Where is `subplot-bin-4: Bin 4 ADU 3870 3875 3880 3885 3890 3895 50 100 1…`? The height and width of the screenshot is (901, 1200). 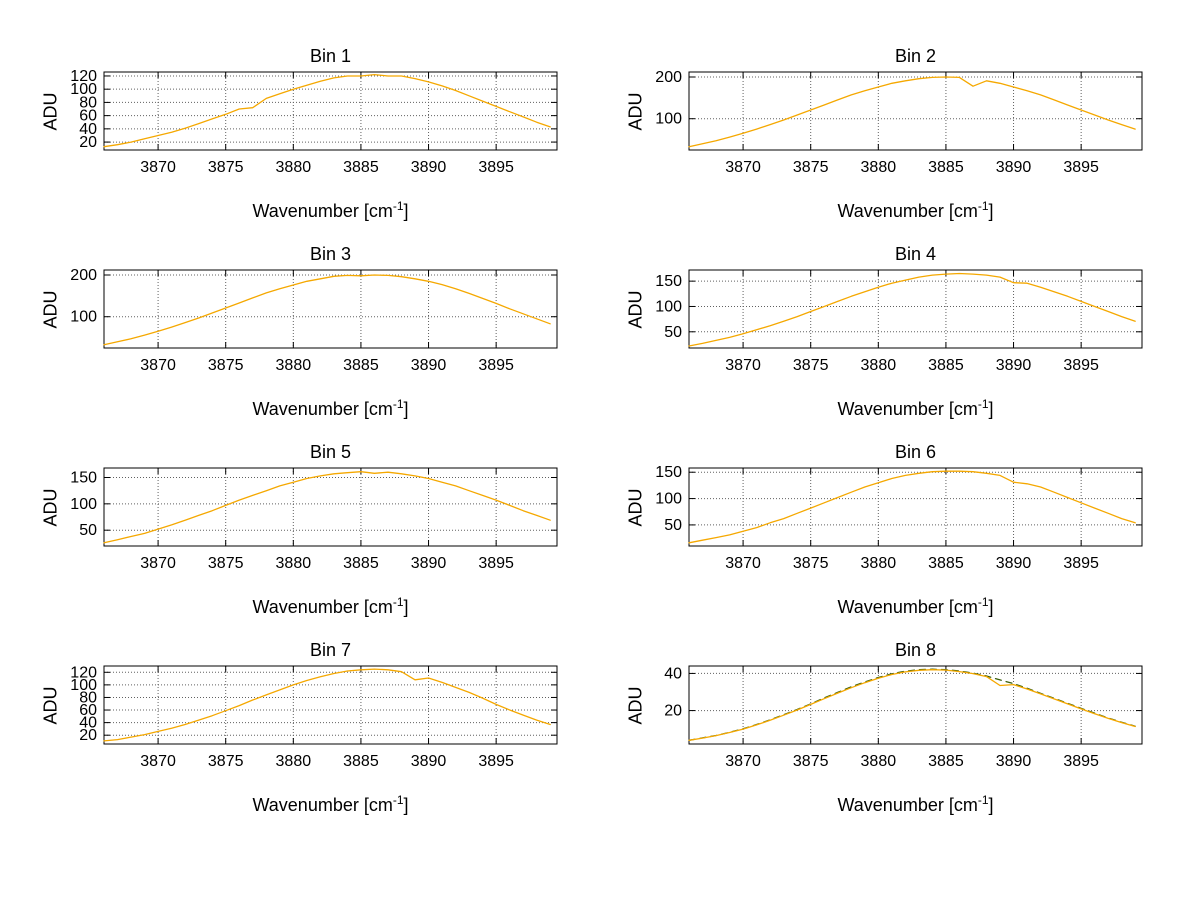 subplot-bin-4: Bin 4 ADU 3870 3875 3880 3885 3890 3895 50 100 1… is located at coordinates (886, 341).